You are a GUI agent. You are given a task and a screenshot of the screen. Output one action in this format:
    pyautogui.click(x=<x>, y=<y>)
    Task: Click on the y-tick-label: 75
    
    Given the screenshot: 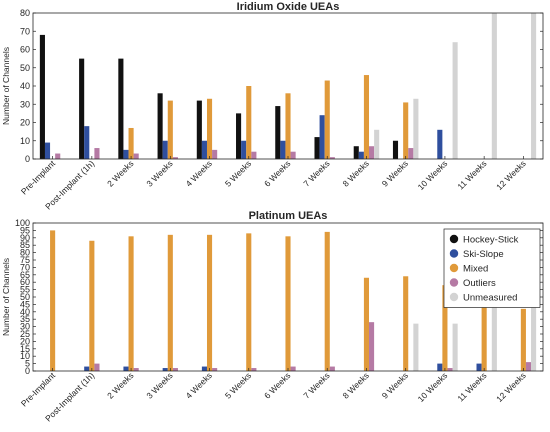 What is the action you would take?
    pyautogui.click(x=25, y=260)
    